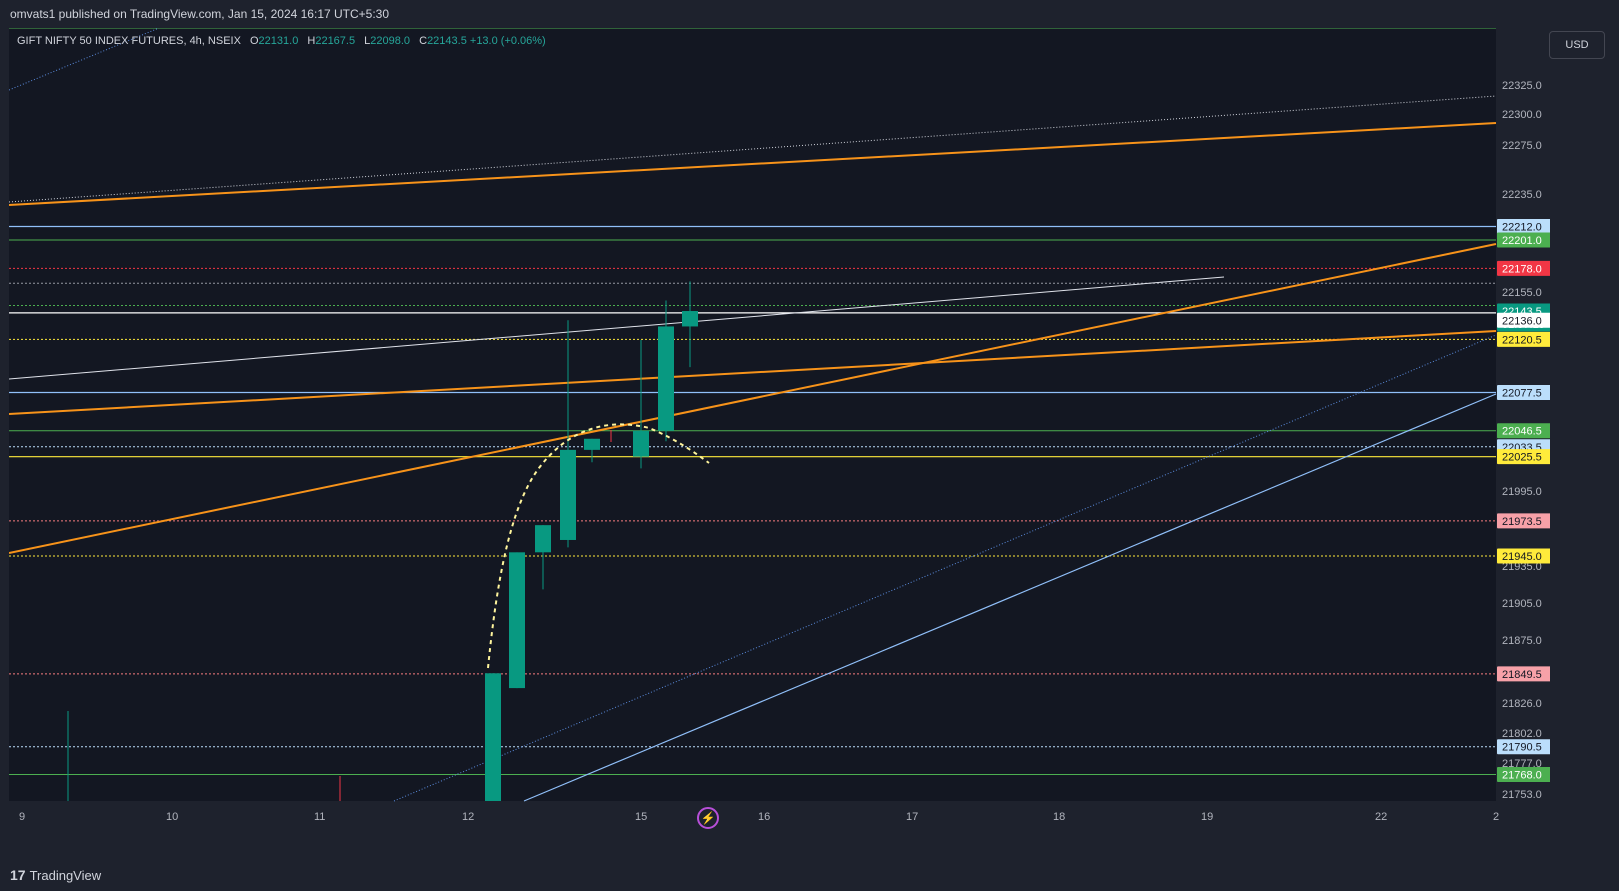  What do you see at coordinates (1496, 817) in the screenshot?
I see `time-tick-label: 2` at bounding box center [1496, 817].